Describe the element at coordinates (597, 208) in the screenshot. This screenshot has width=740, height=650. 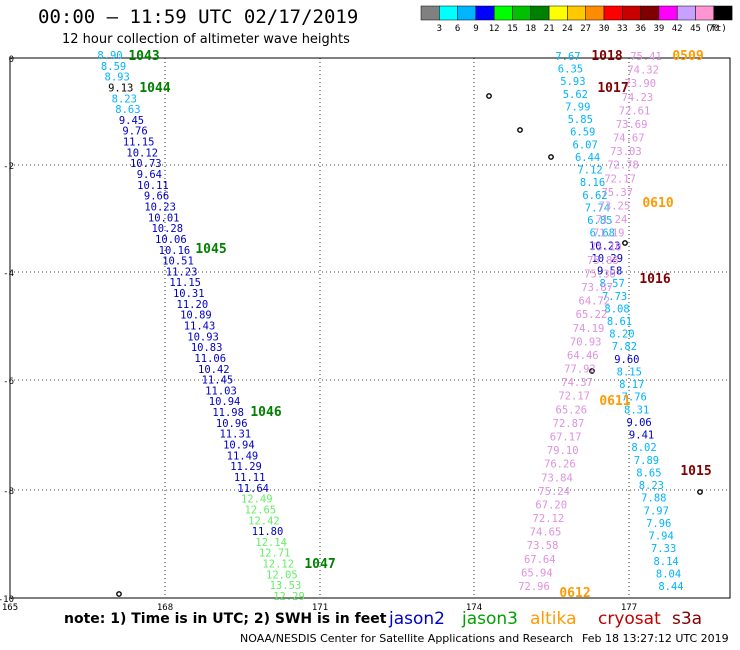
I see `swh-value: 7.74` at that location.